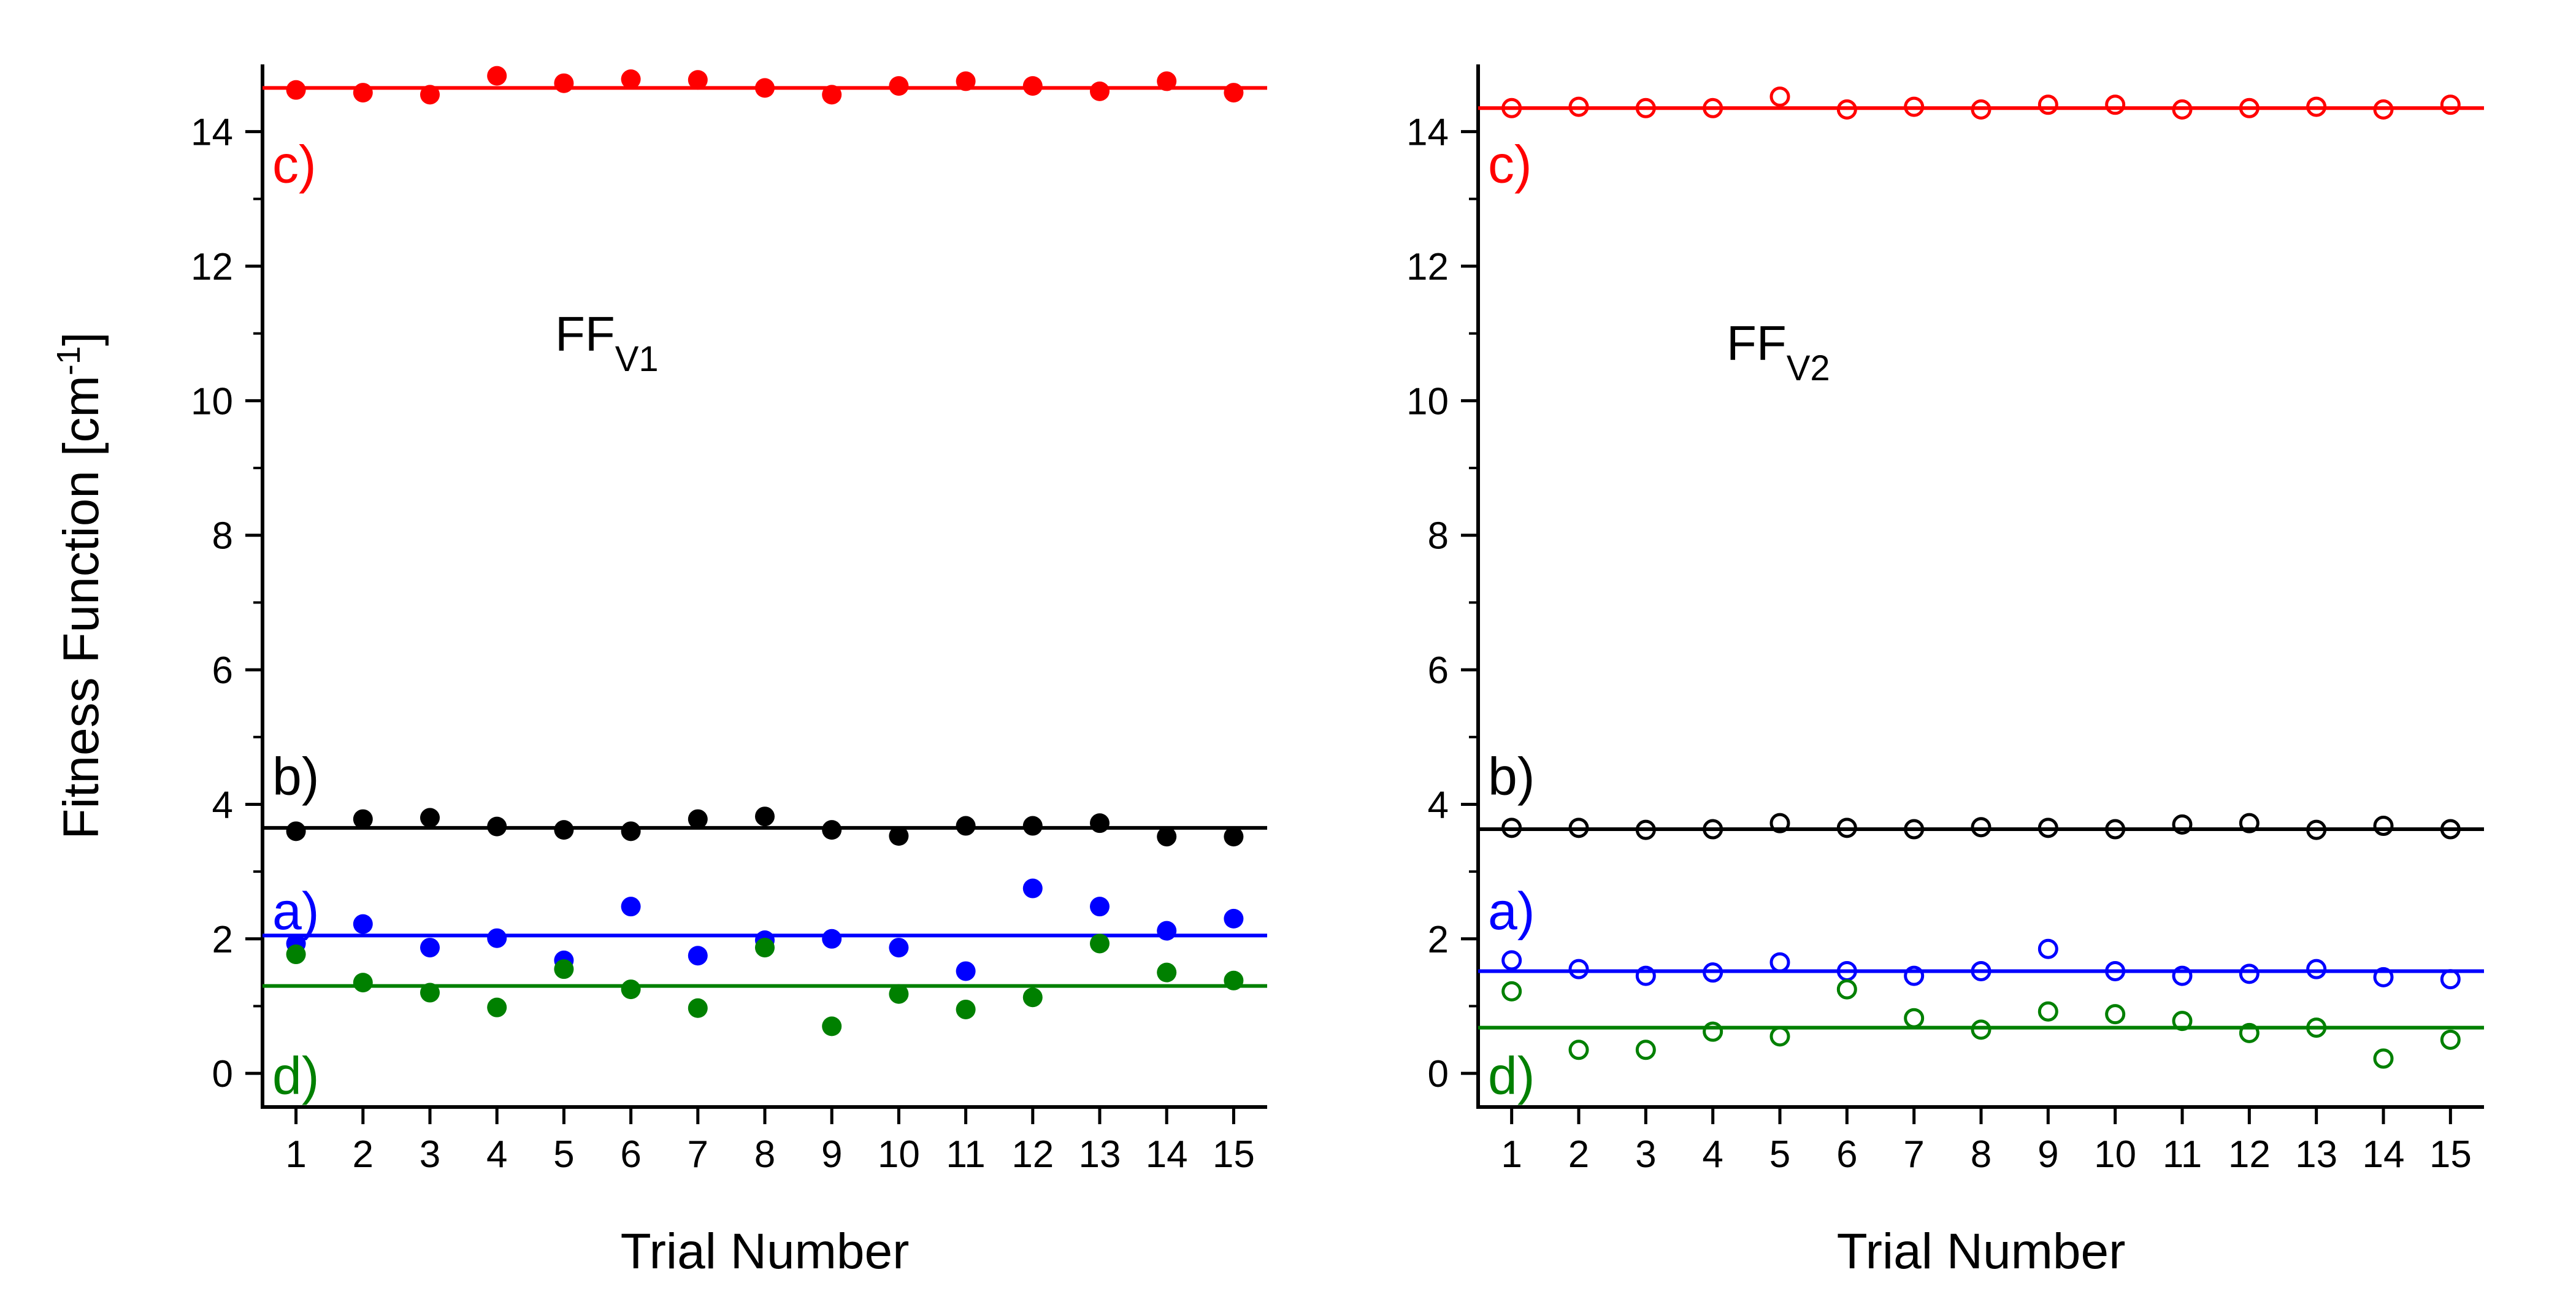 The width and height of the screenshot is (2576, 1291). Describe the element at coordinates (1511, 777) in the screenshot. I see `series-label: b)` at that location.